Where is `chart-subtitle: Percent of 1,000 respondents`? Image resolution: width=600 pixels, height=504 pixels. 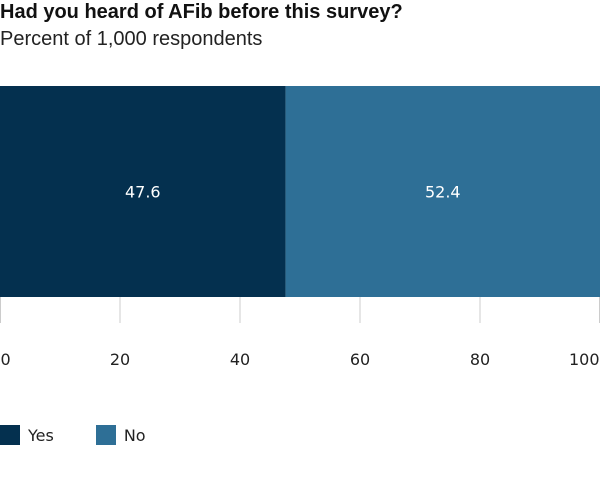
chart-subtitle: Percent of 1,000 respondents is located at coordinates (131, 39).